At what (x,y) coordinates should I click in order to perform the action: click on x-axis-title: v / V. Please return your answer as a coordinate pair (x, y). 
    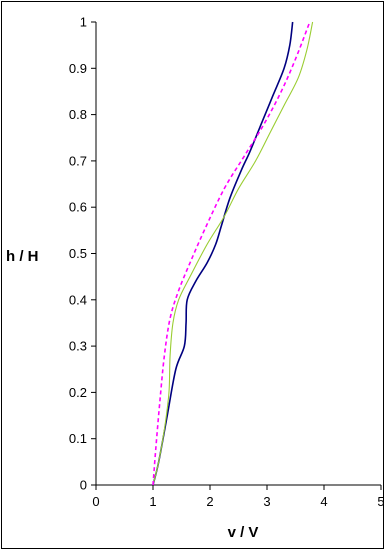
    Looking at the image, I should click on (243, 532).